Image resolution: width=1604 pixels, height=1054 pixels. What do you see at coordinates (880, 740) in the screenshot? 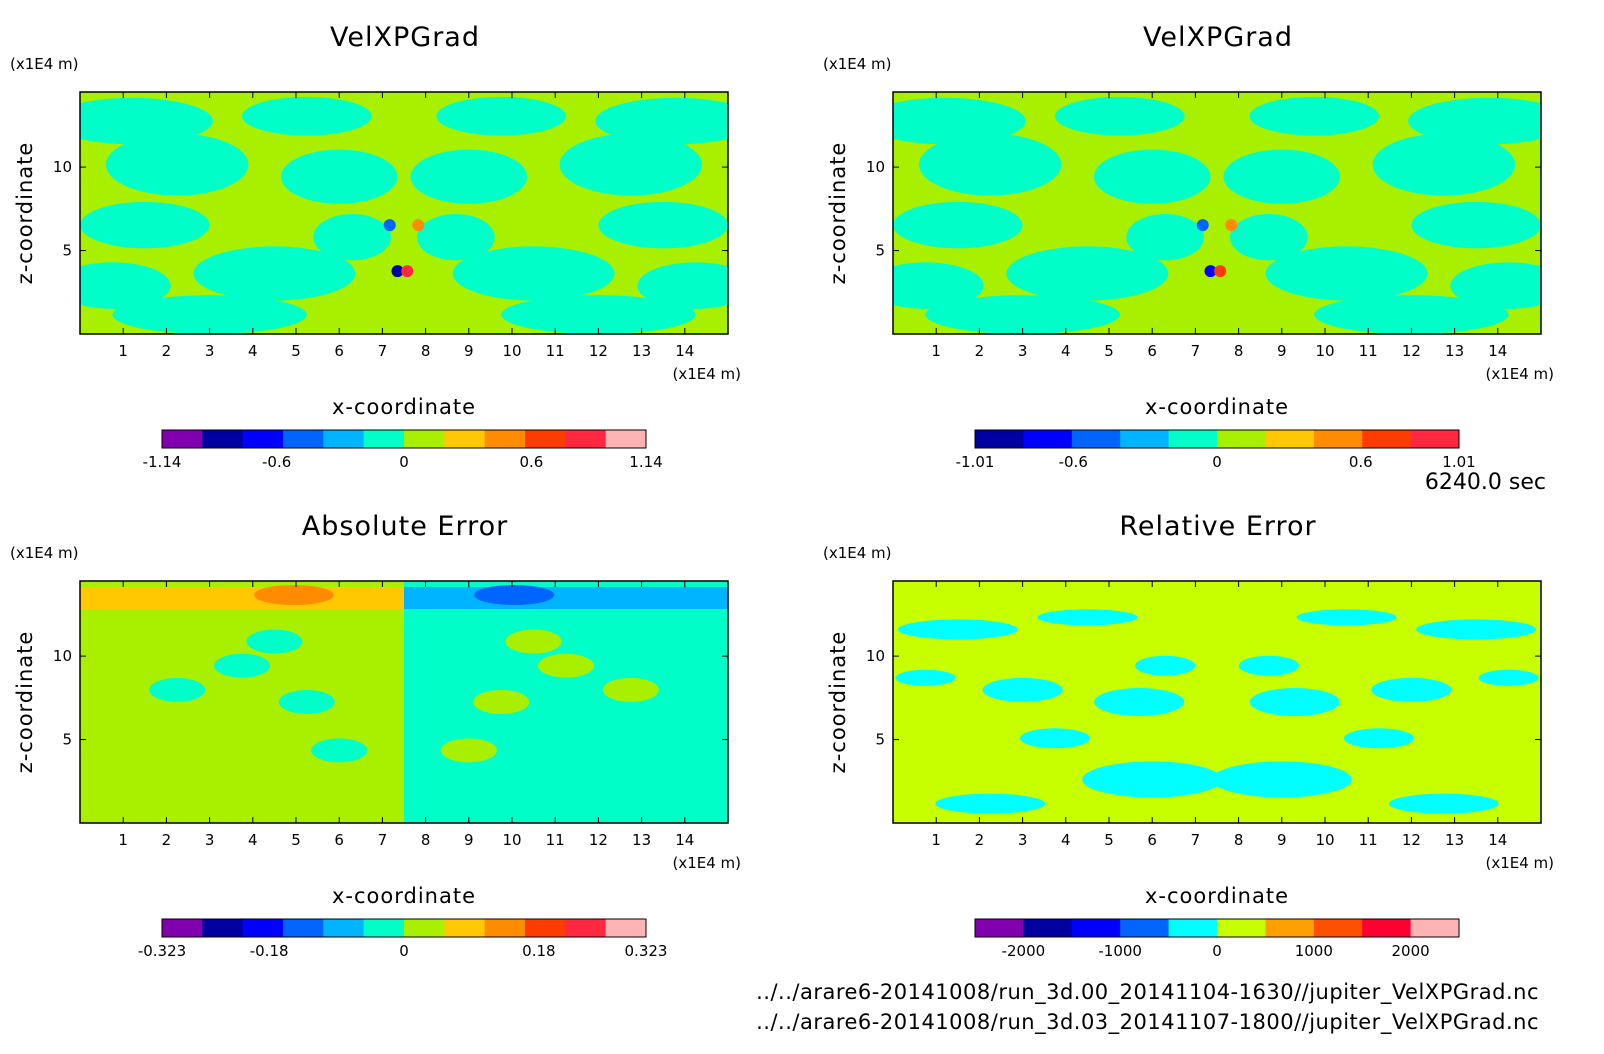
I see `y-tick-label: 5` at bounding box center [880, 740].